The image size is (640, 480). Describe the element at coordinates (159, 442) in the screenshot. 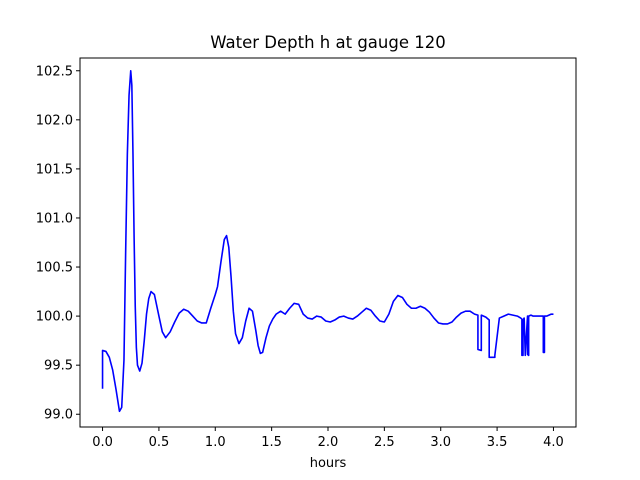

I see `x-tick-label: 0.5` at that location.